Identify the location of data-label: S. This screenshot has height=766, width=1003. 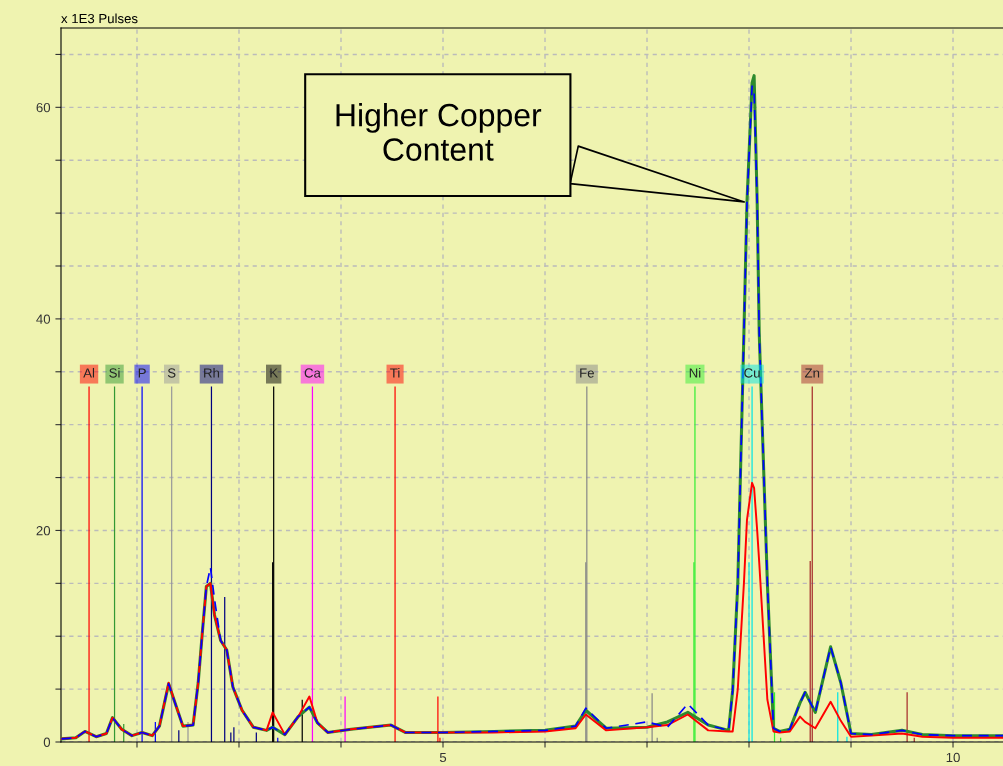
(171, 373).